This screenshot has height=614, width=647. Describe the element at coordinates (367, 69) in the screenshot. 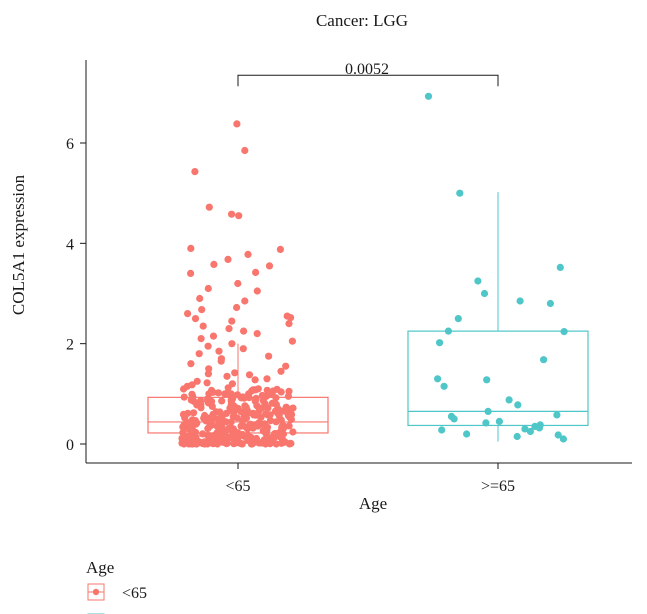

I see `significance-label: 0.0052` at that location.